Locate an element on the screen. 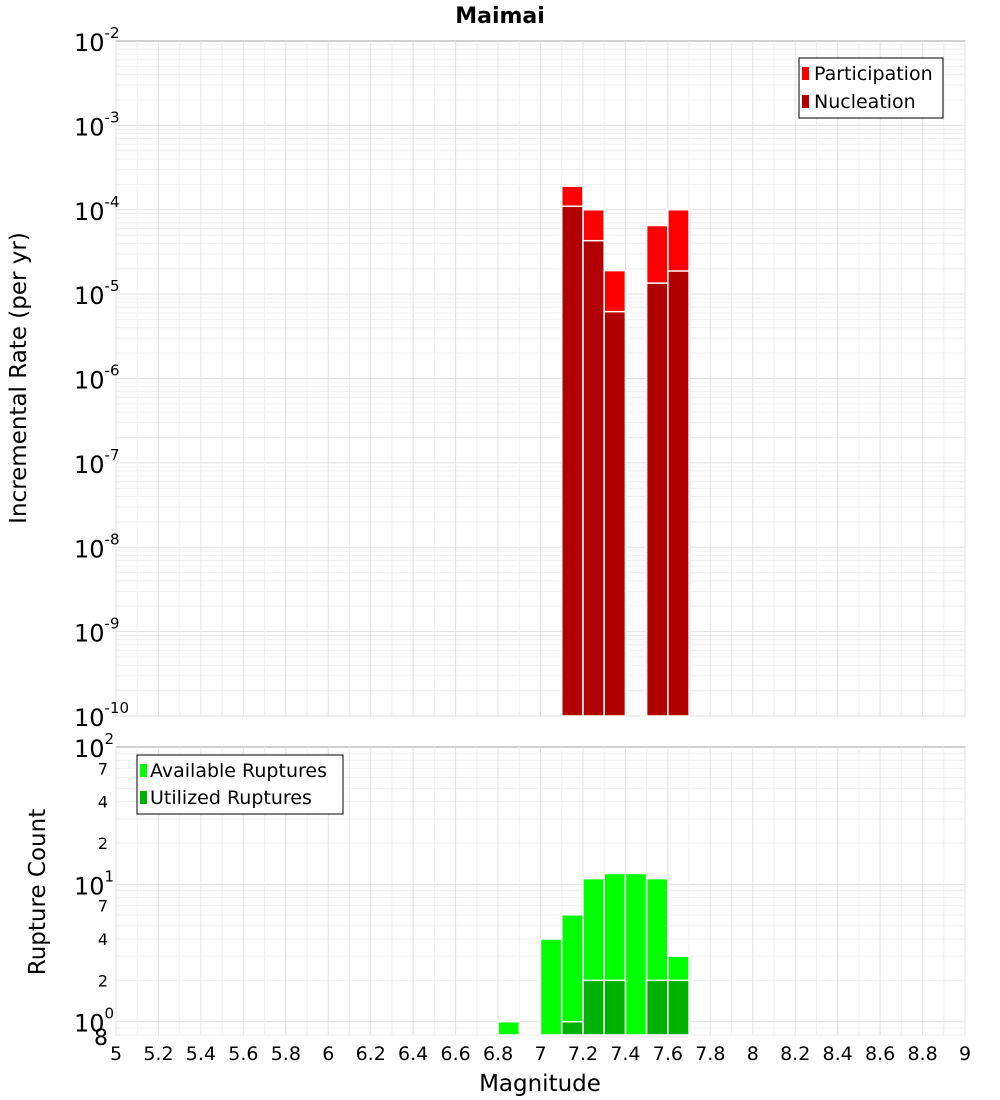 Image resolution: width=1000 pixels, height=1100 pixels. y-tick-label: 10⁰ is located at coordinates (94, 1021).